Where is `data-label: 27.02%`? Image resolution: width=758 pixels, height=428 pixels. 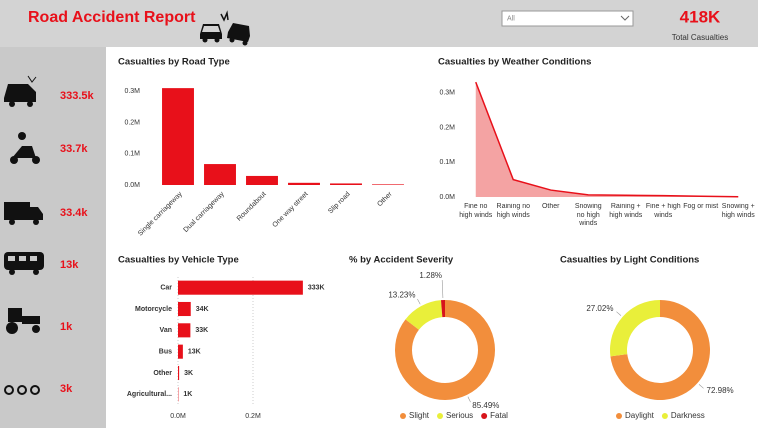
data-label: 27.02% is located at coordinates (599, 308).